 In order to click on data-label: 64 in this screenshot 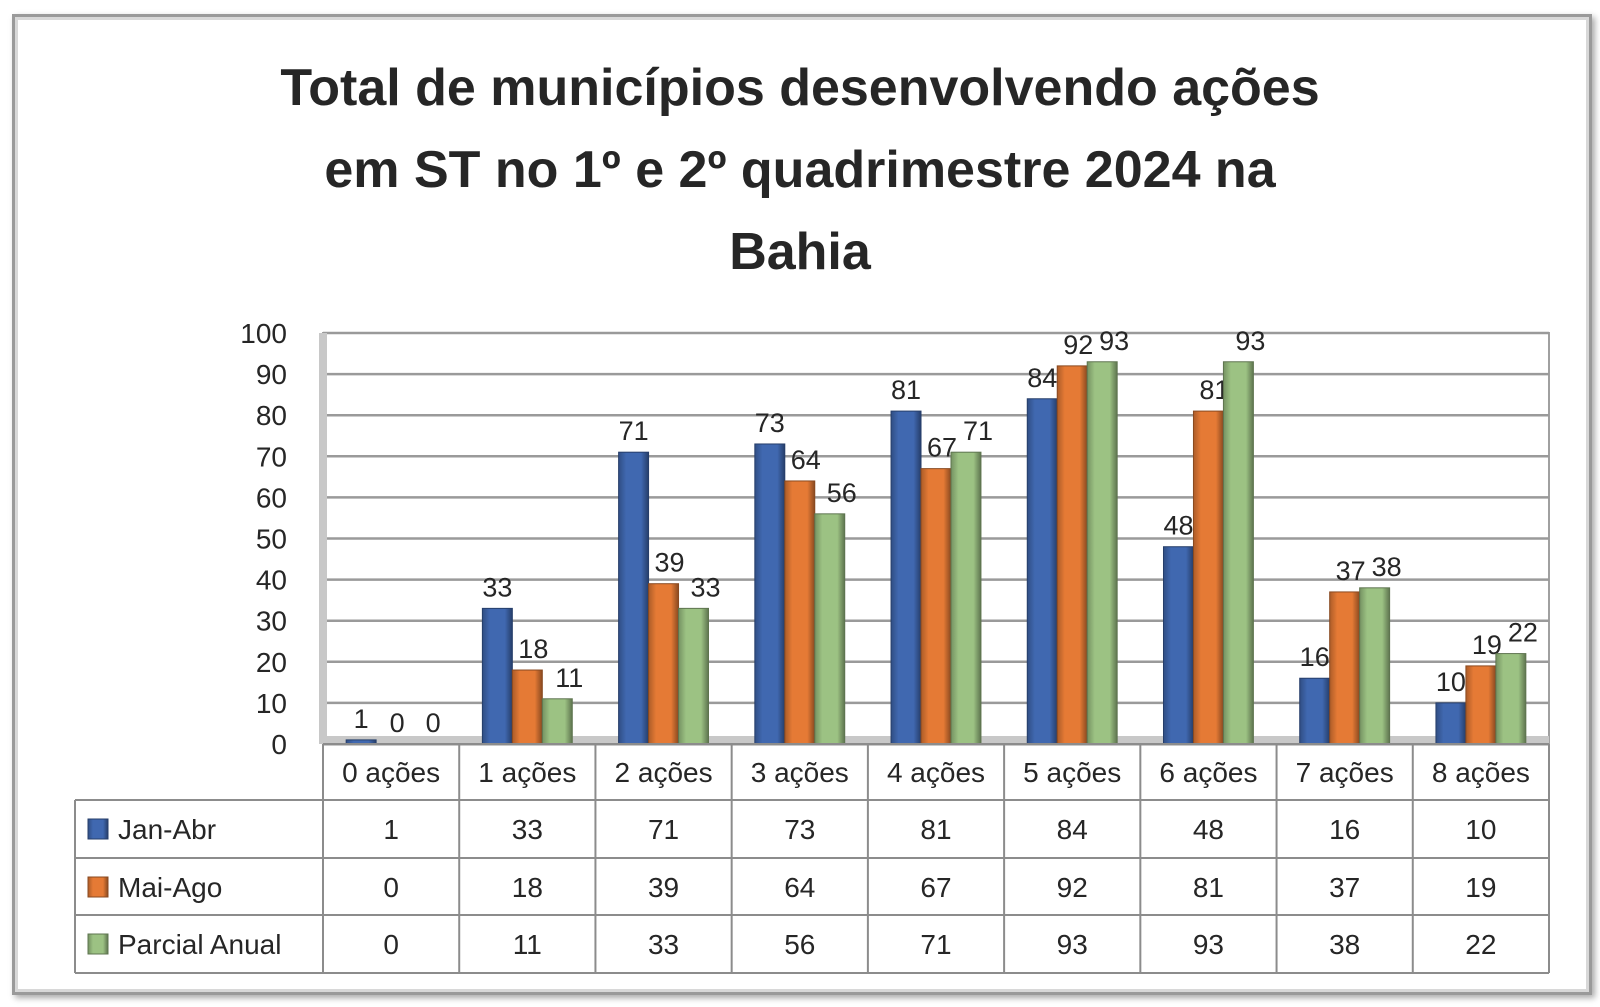, I will do `click(806, 460)`.